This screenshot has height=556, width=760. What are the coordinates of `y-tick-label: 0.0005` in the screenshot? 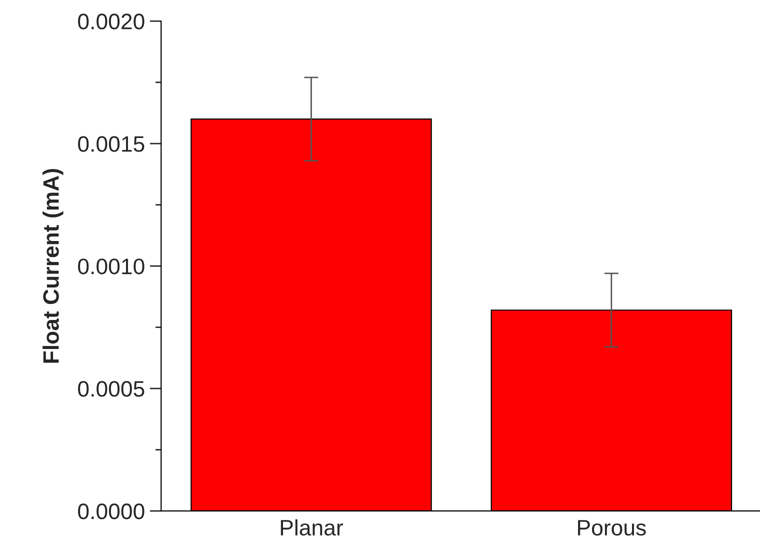 It's located at (111, 389).